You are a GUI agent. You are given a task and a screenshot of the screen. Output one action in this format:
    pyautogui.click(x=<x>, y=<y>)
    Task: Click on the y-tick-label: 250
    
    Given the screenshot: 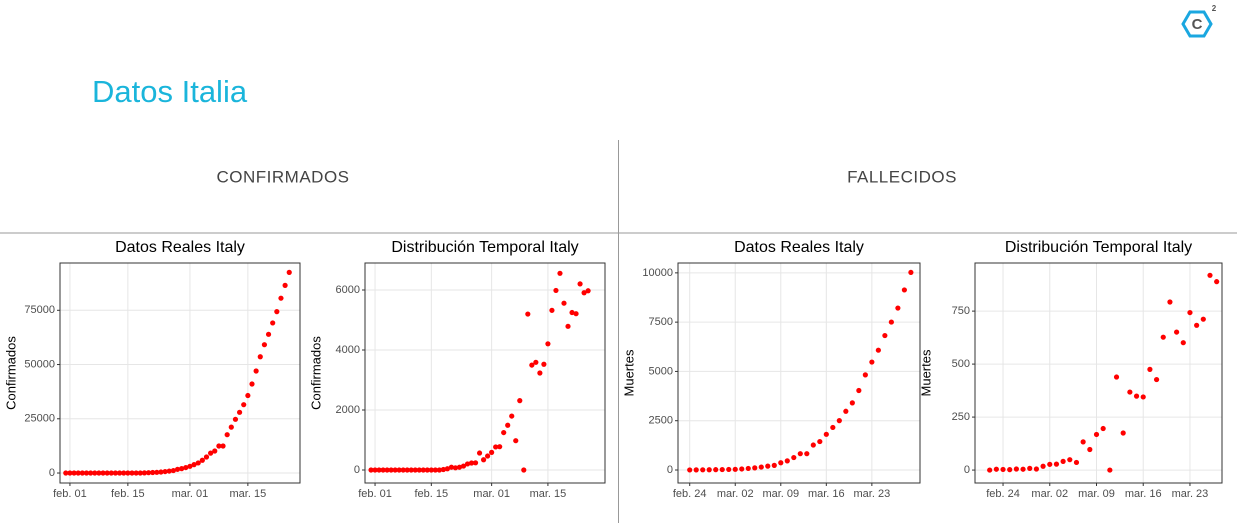 What is the action you would take?
    pyautogui.click(x=961, y=417)
    